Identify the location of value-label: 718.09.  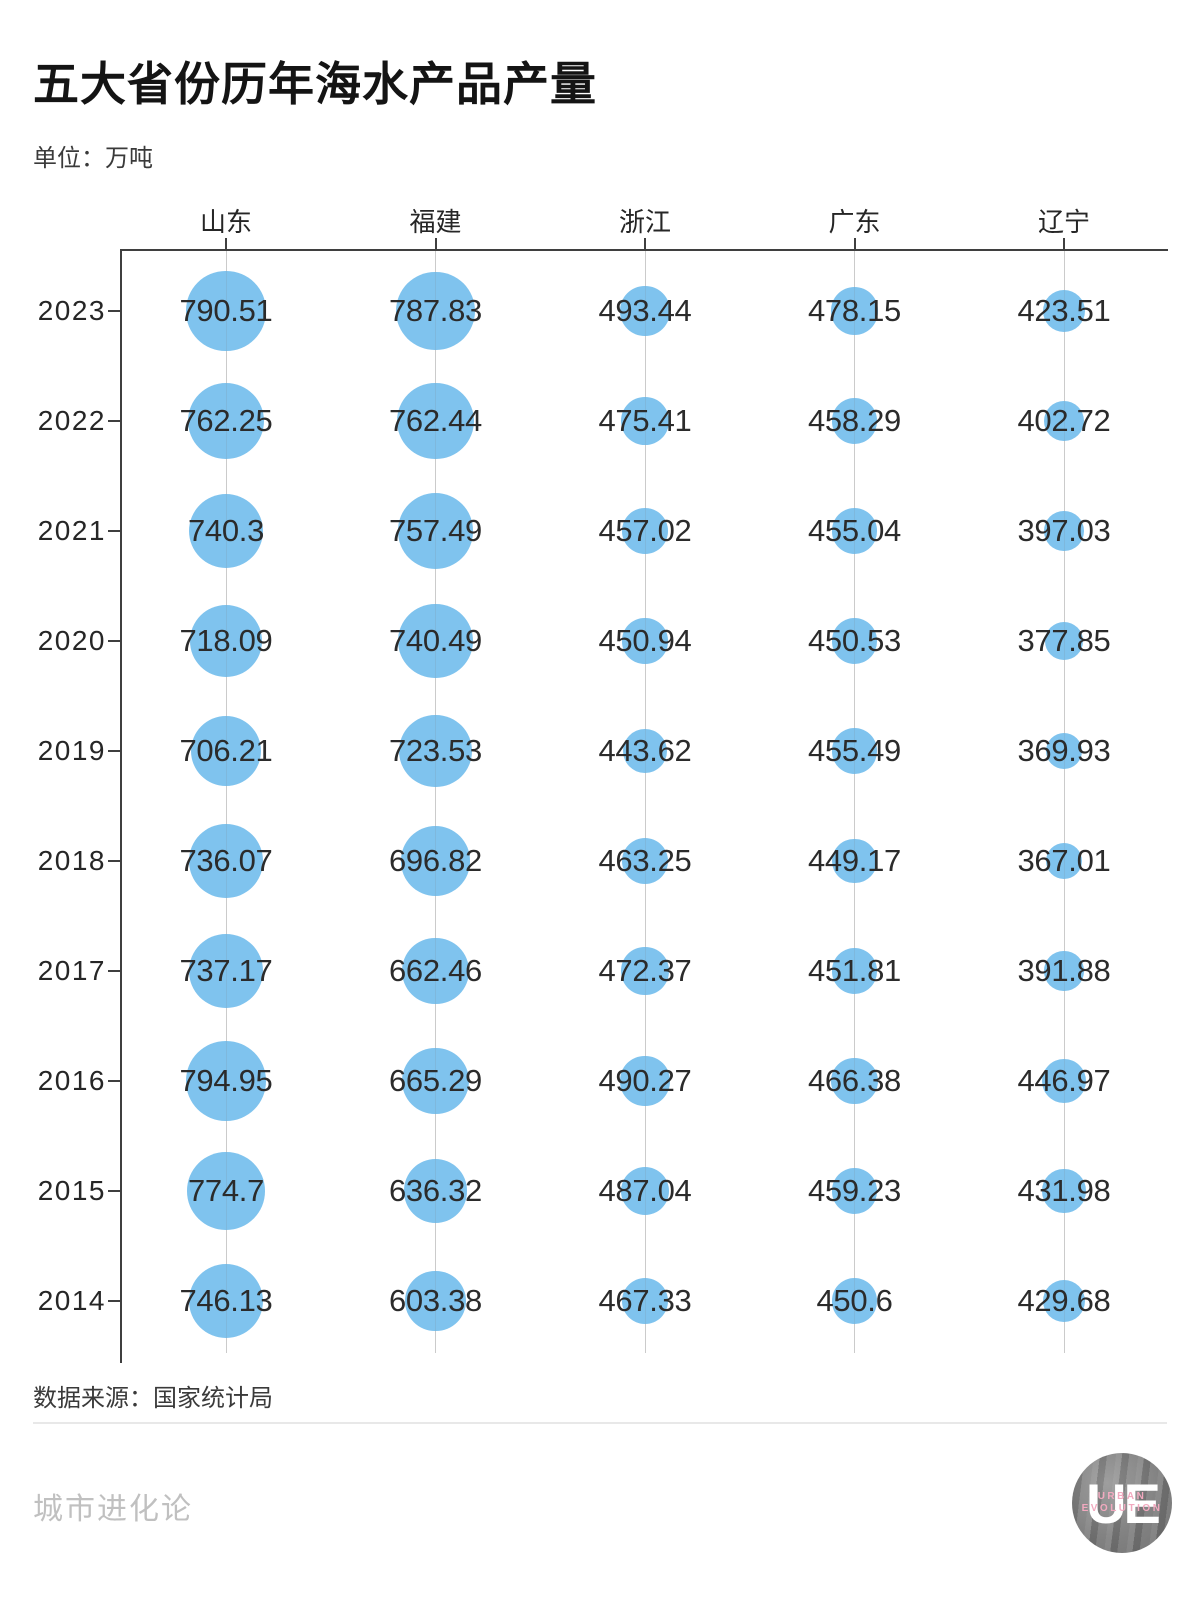
(226, 640).